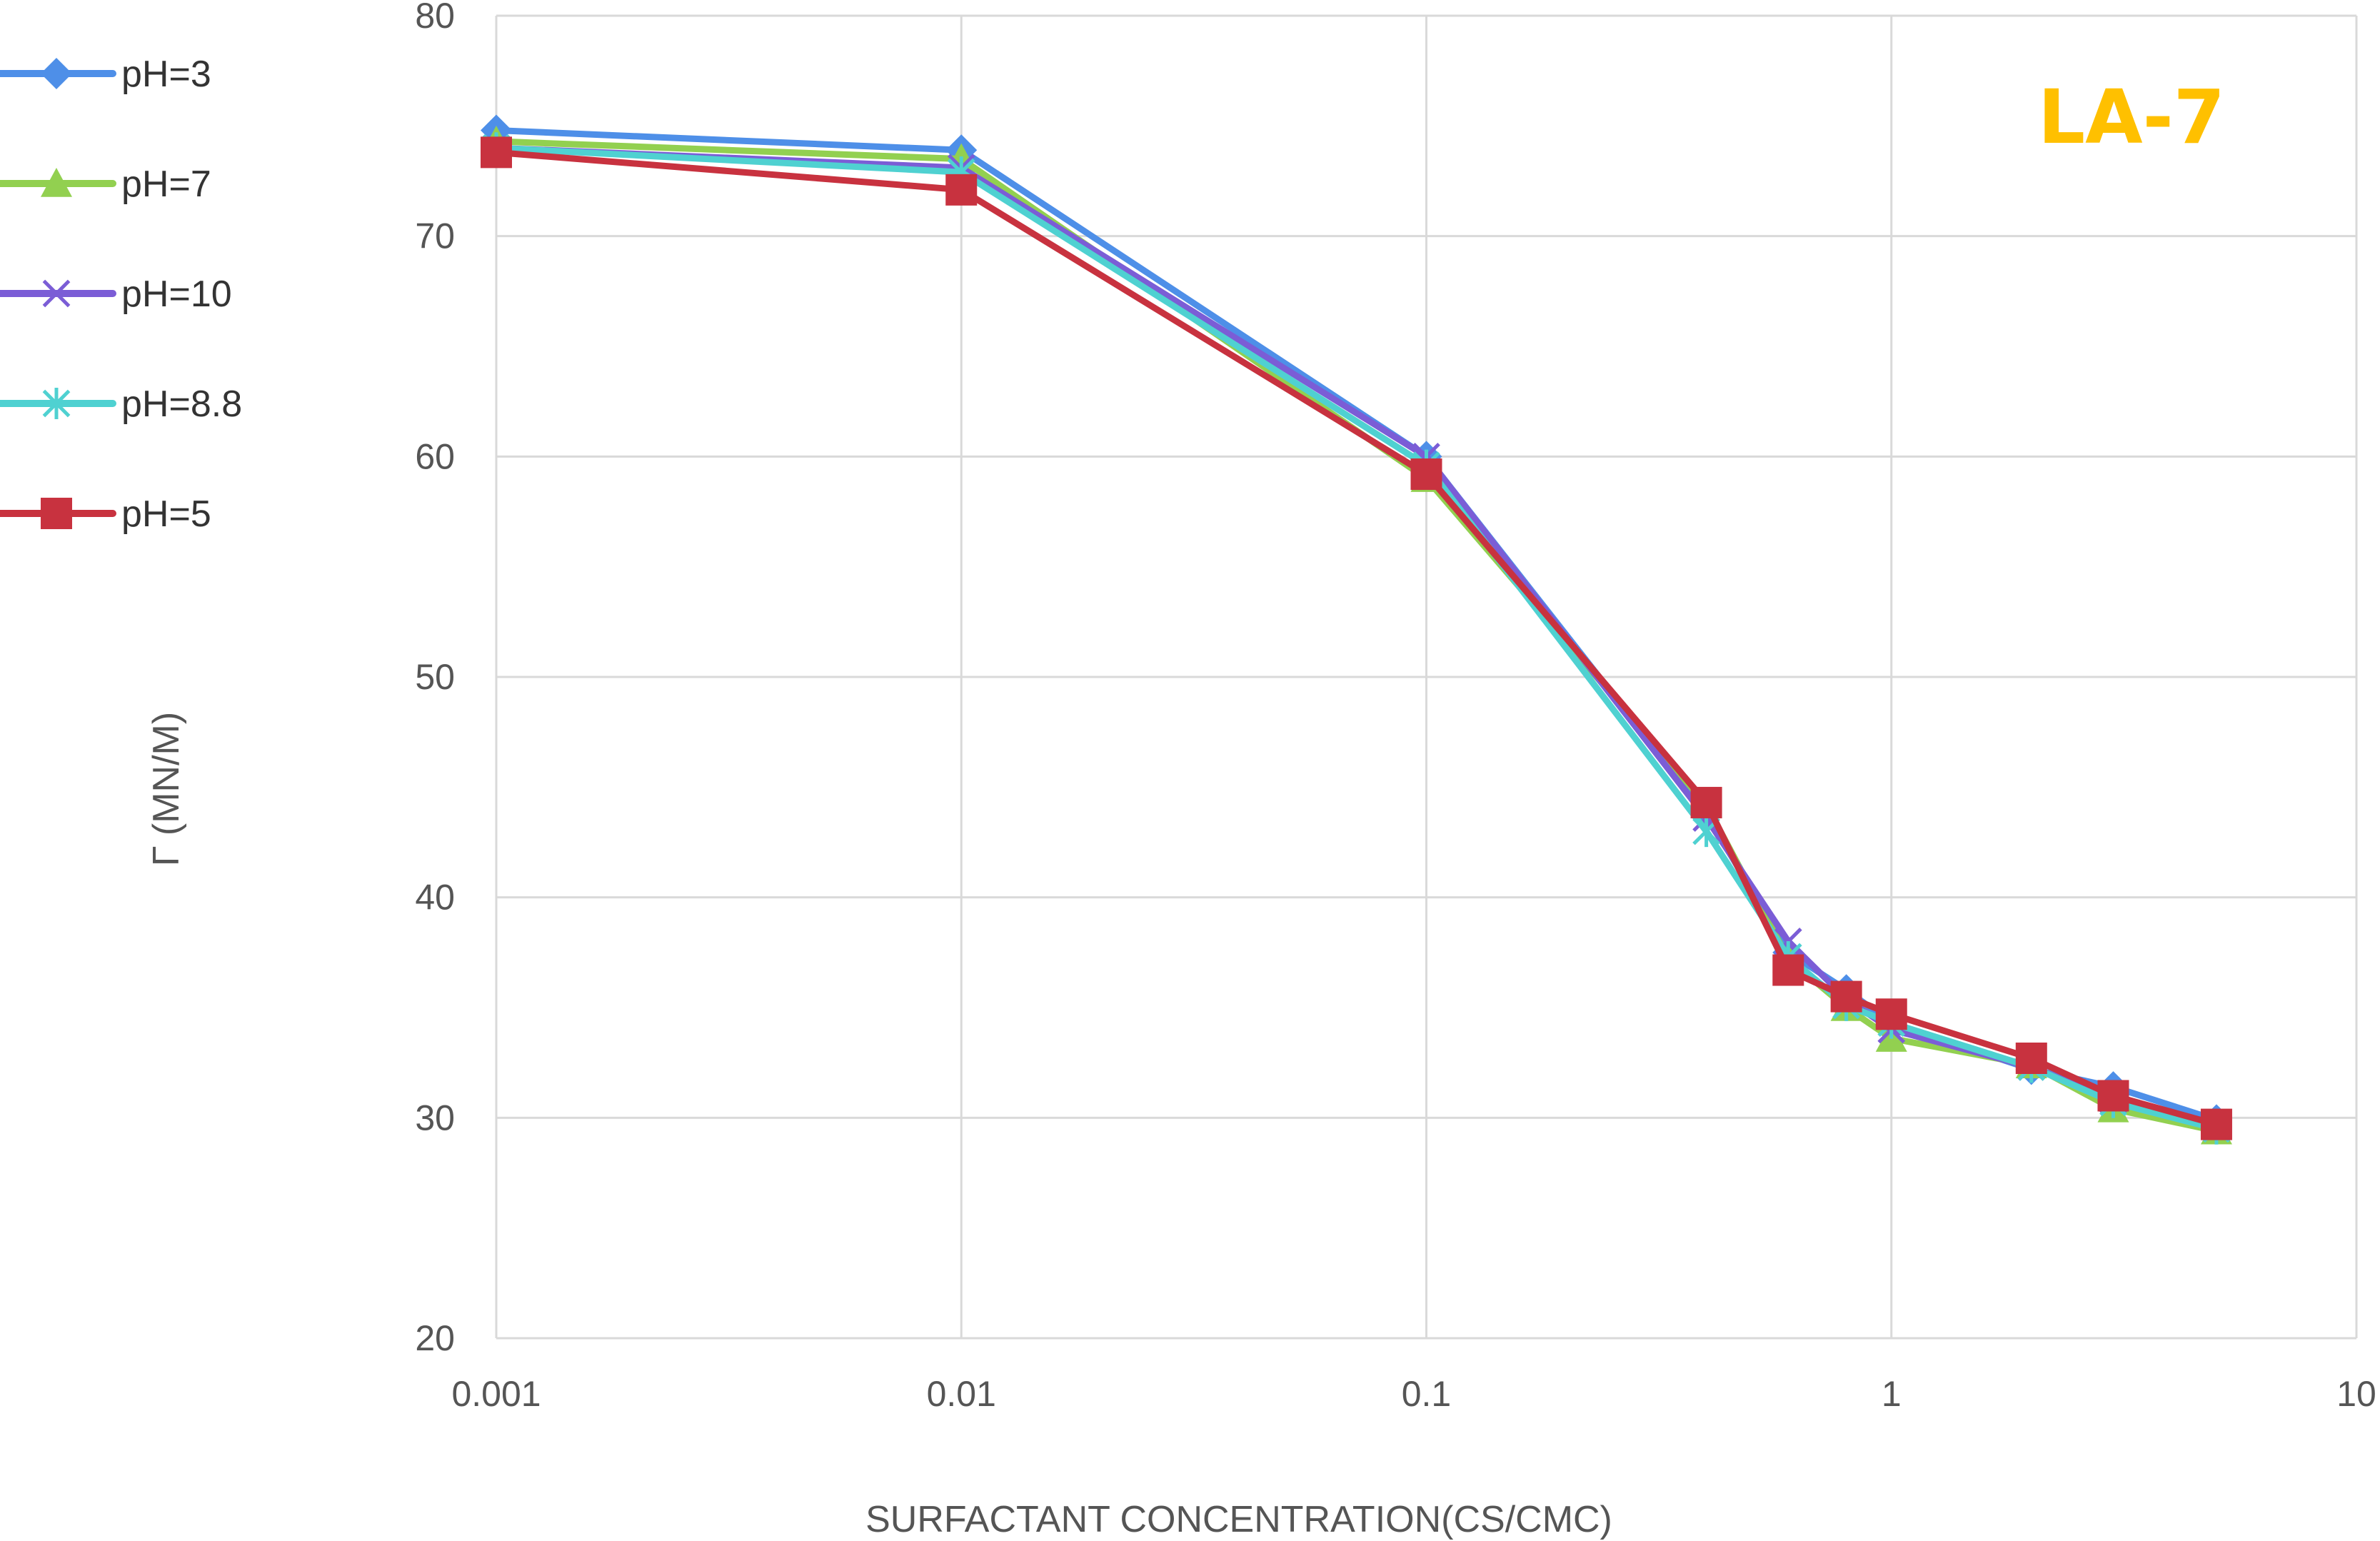 The height and width of the screenshot is (1541, 2380). I want to click on legend-label: pH=5, so click(166, 514).